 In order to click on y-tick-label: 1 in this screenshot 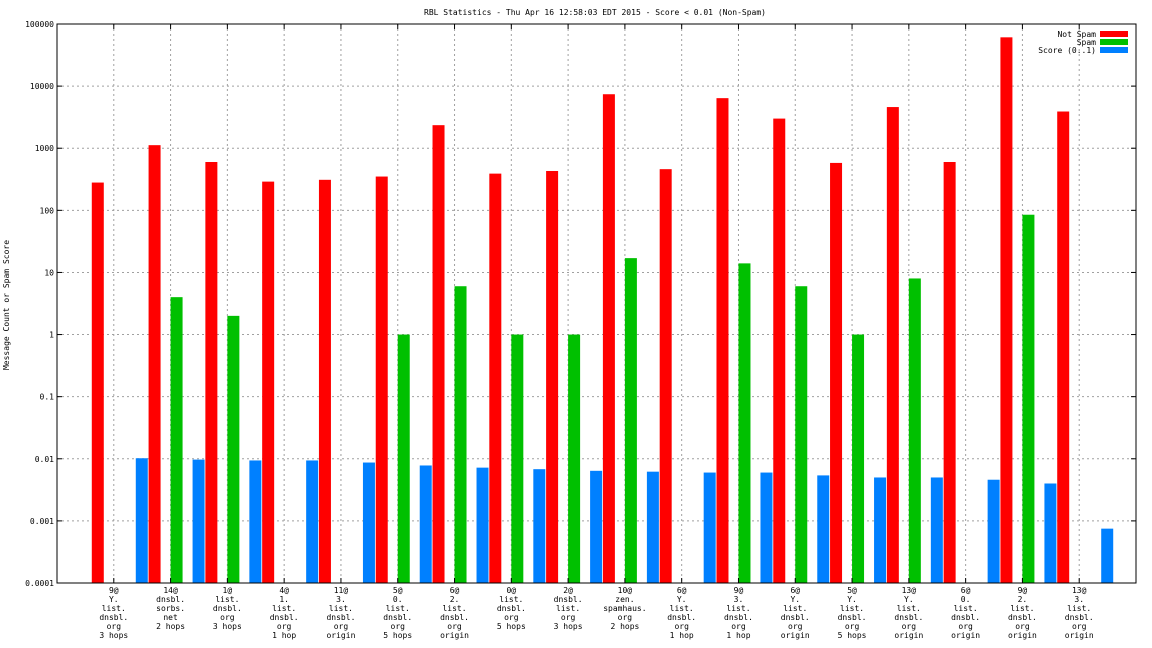, I will do `click(51, 335)`.